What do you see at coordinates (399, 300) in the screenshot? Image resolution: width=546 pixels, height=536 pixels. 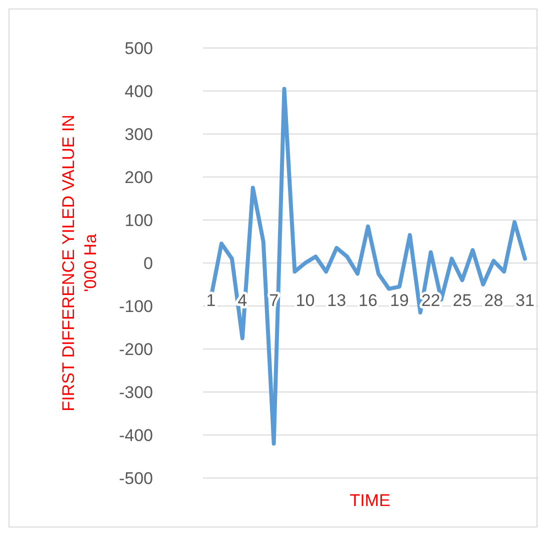 I see `x-tick-label: 19` at bounding box center [399, 300].